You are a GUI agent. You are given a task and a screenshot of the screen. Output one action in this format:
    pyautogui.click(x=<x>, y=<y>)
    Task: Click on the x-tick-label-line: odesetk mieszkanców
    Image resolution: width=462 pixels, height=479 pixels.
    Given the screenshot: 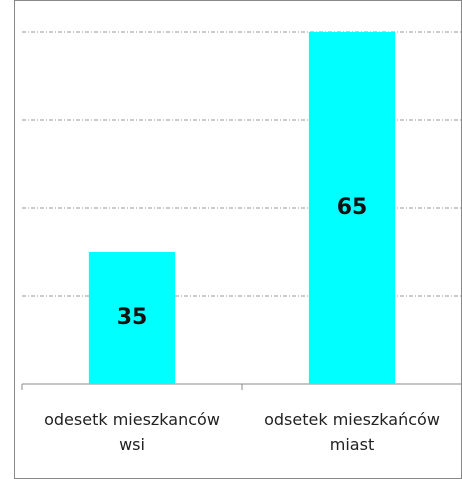 What is the action you would take?
    pyautogui.click(x=132, y=419)
    